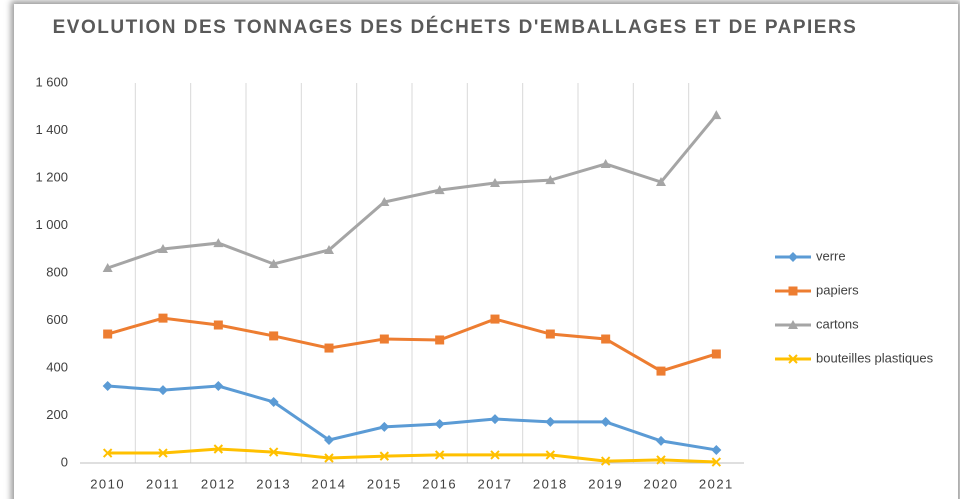 The image size is (960, 499). Describe the element at coordinates (51, 176) in the screenshot. I see `y-tick-label: 1 200` at that location.